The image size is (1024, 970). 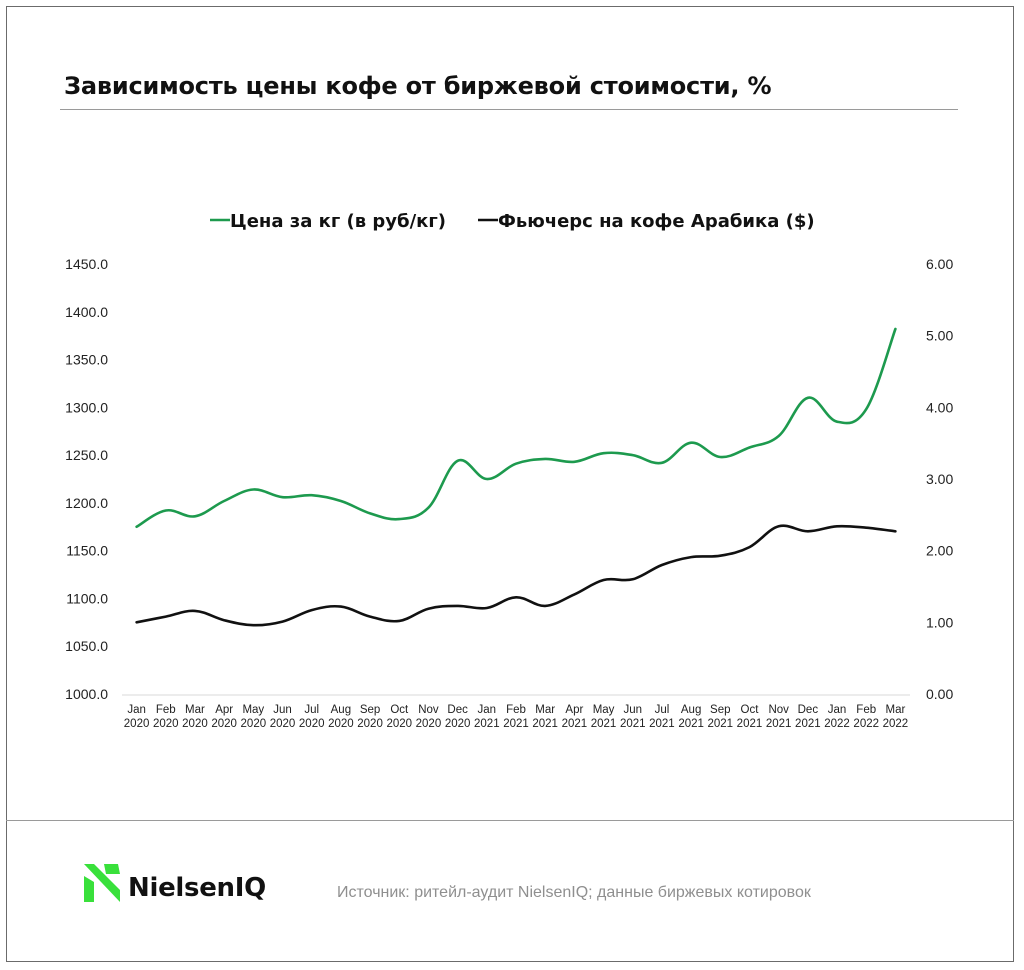 I want to click on x-axis-tick-label: Feb 2022, so click(x=866, y=717).